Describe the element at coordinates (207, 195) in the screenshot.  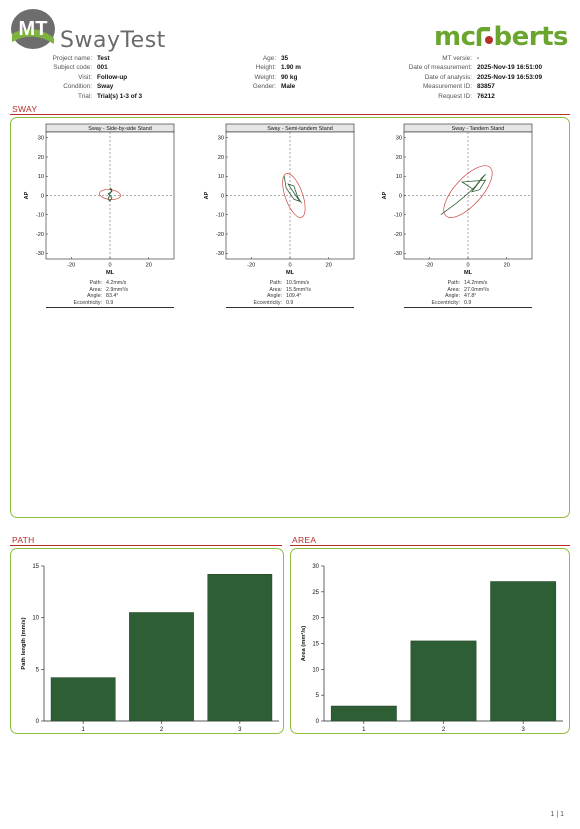
I see `y-axis-label: AP` at that location.